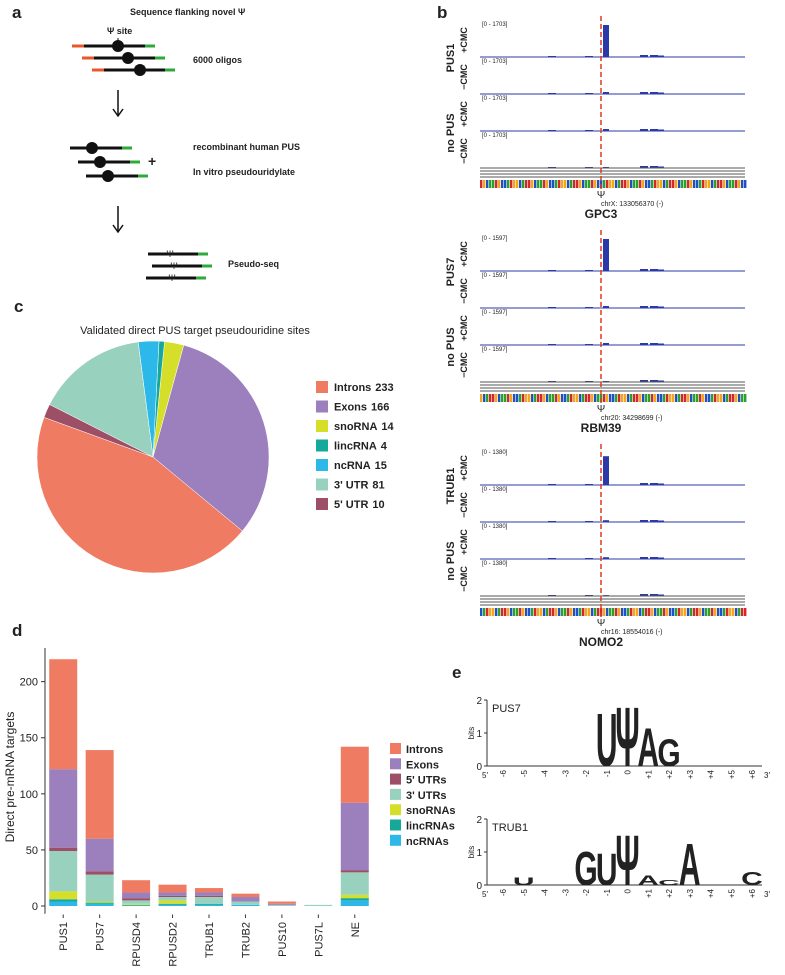  I want to click on position-label: +6, so click(752, 774).